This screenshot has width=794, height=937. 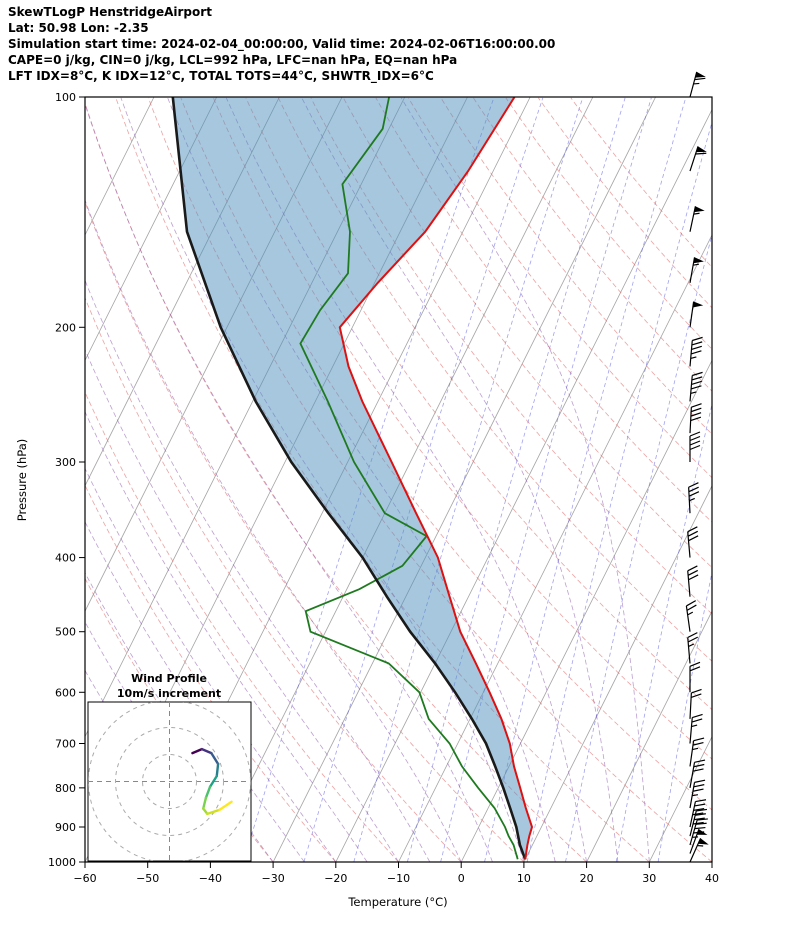 I want to click on pressure-tick-label: 1000, so click(x=62, y=862).